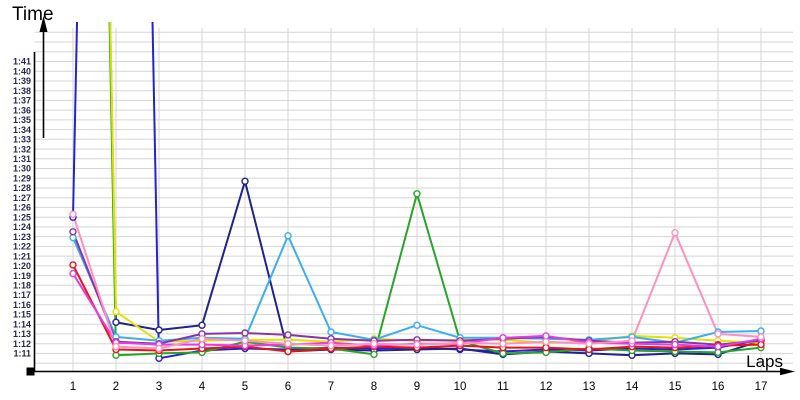 This screenshot has height=400, width=800. Describe the element at coordinates (22, 198) in the screenshot. I see `y-tick-label: 1:27` at that location.